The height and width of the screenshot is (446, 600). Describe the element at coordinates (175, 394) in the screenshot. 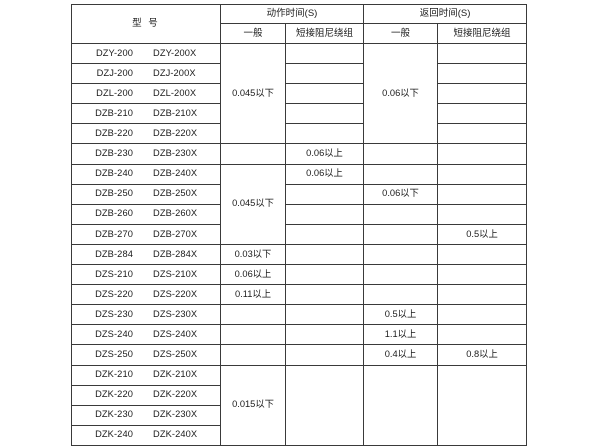

I see `model-right: DZK-220X` at that location.